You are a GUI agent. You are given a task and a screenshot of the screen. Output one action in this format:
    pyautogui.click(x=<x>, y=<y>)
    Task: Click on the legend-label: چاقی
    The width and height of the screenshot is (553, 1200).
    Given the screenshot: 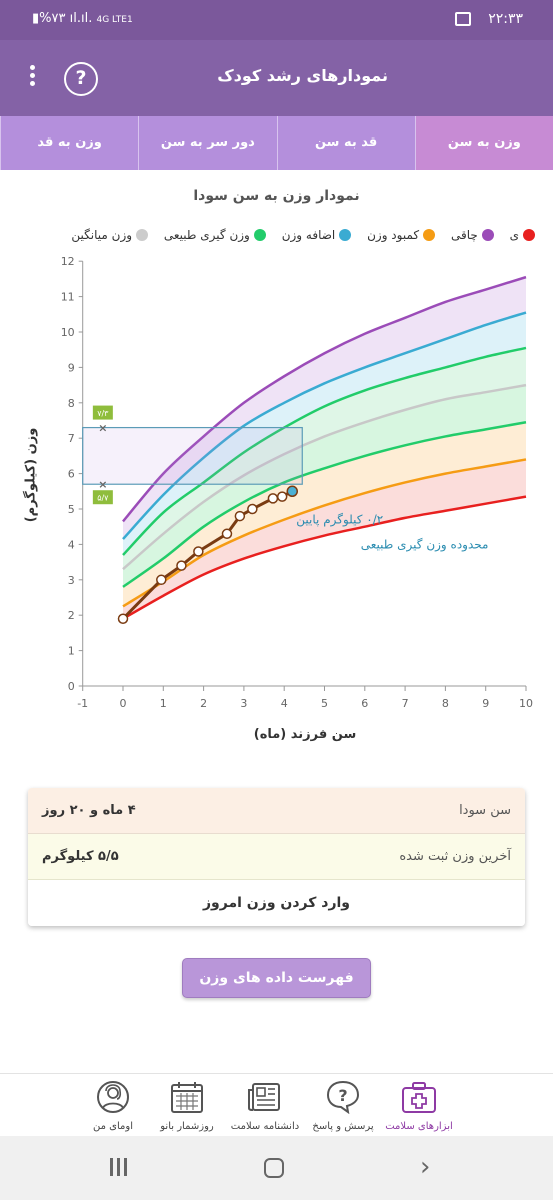 What is the action you would take?
    pyautogui.click(x=464, y=235)
    